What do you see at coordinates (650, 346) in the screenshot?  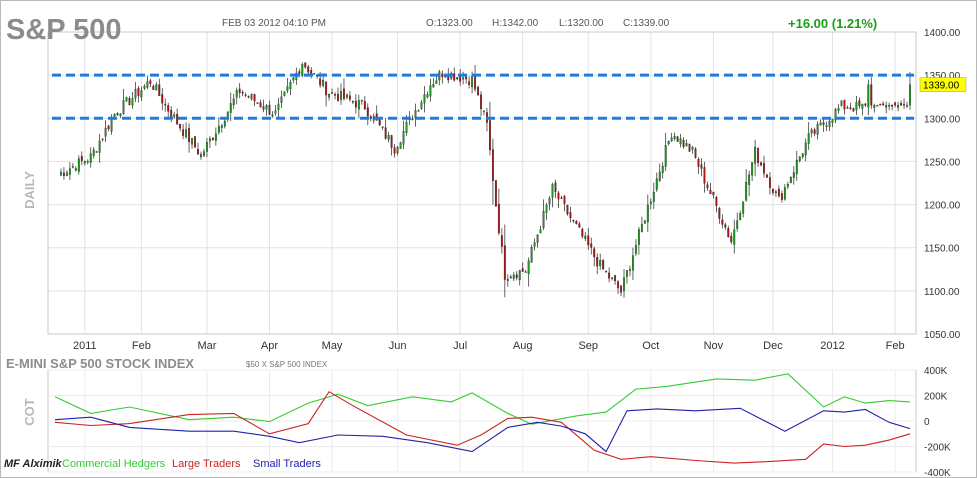 I see `x-tick-label: Oct` at bounding box center [650, 346].